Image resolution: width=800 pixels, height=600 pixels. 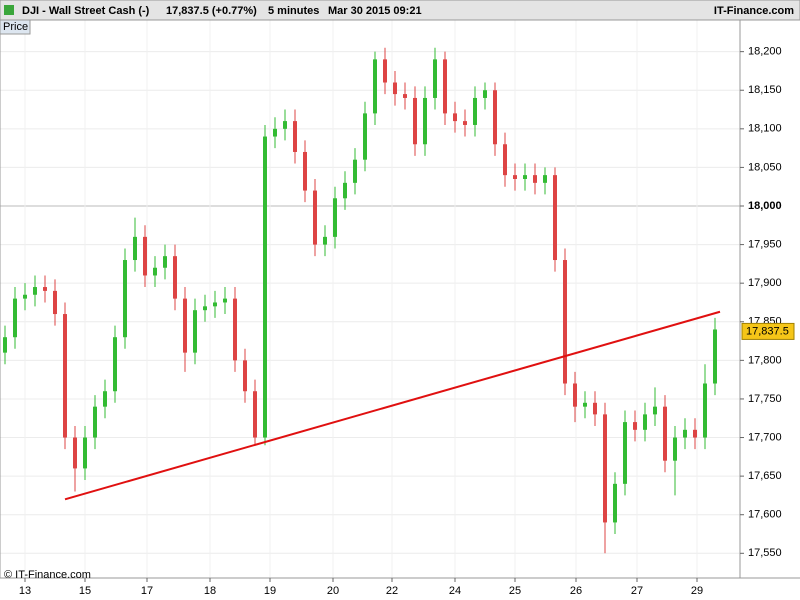 What do you see at coordinates (697, 591) in the screenshot?
I see `x-tick-label: 29` at bounding box center [697, 591].